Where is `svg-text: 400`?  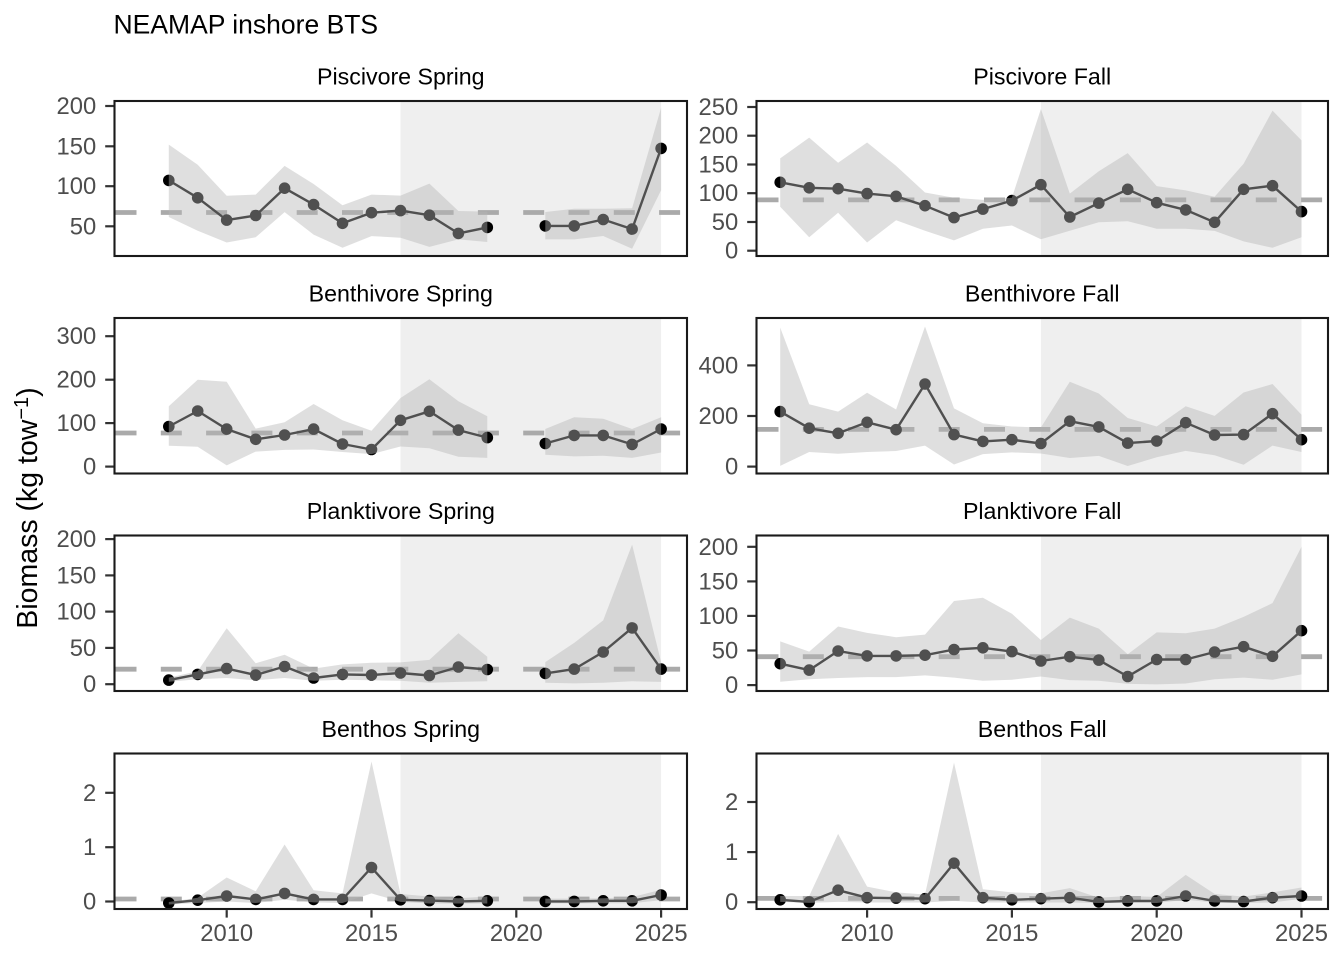
svg-text: 400 is located at coordinates (718, 365).